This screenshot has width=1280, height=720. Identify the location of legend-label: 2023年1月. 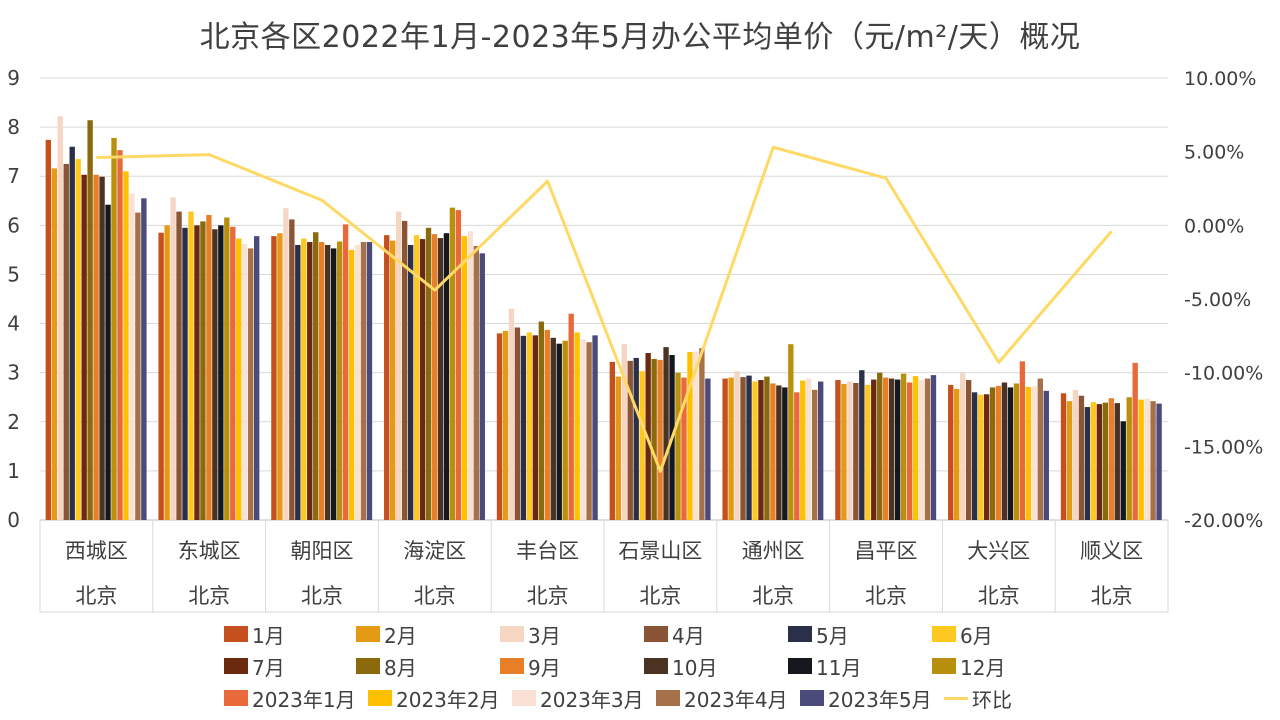
(304, 699).